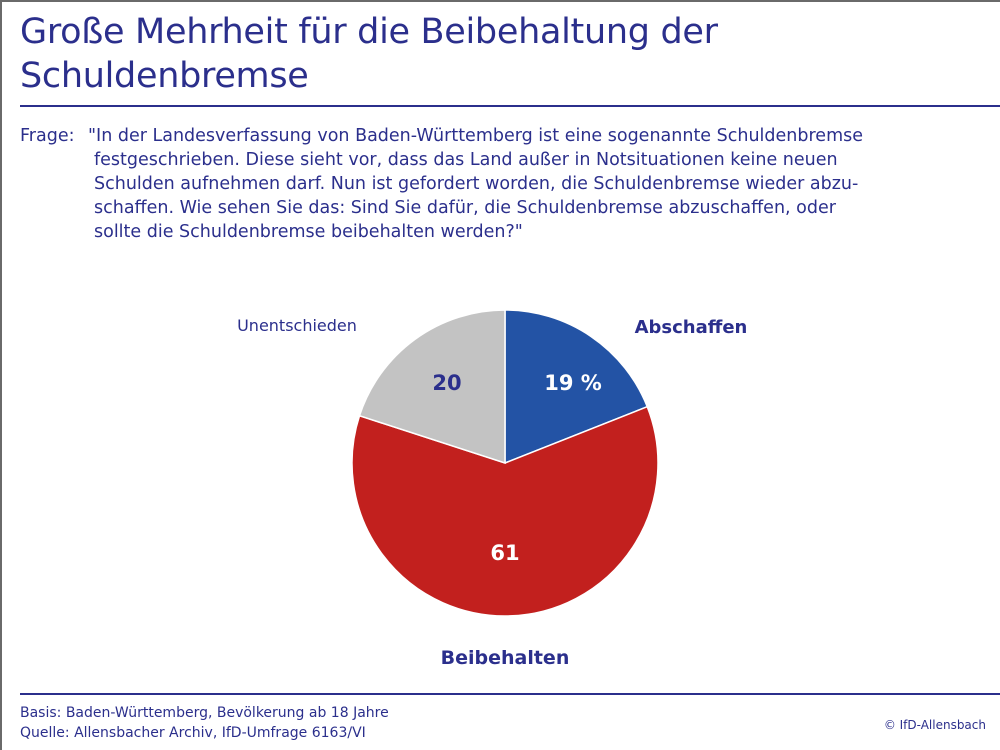 The width and height of the screenshot is (1000, 750). Describe the element at coordinates (934, 725) in the screenshot. I see `copyright-note: © IfD-Allensbach` at that location.